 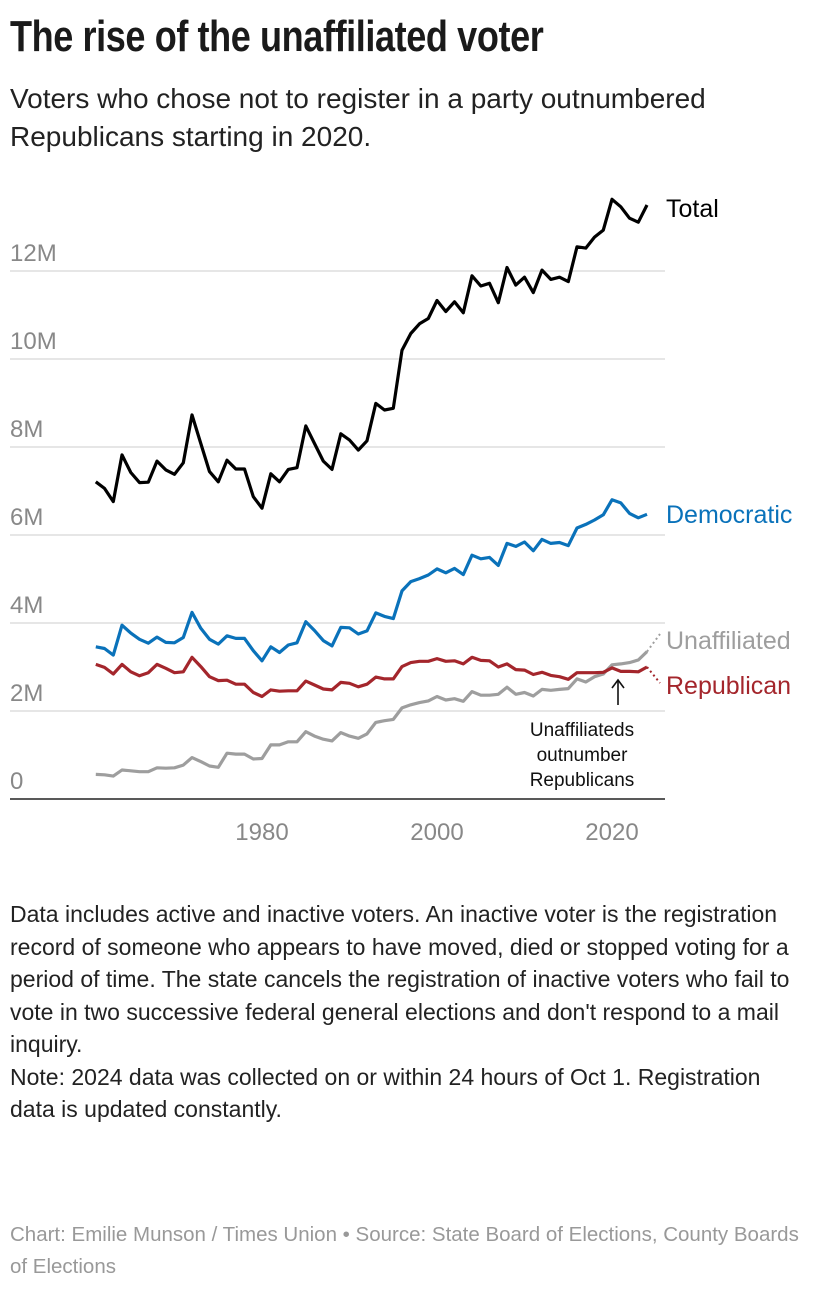 What do you see at coordinates (436, 832) in the screenshot?
I see `x-tick-label: 2000` at bounding box center [436, 832].